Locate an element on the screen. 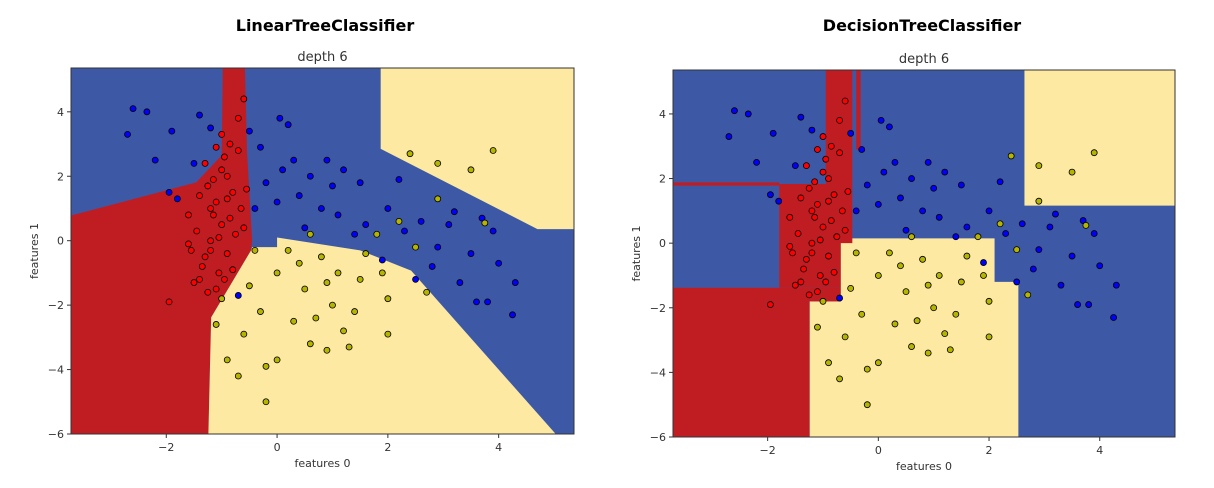 The image size is (1214, 488). y-tick-label: −2 is located at coordinates (56, 305).